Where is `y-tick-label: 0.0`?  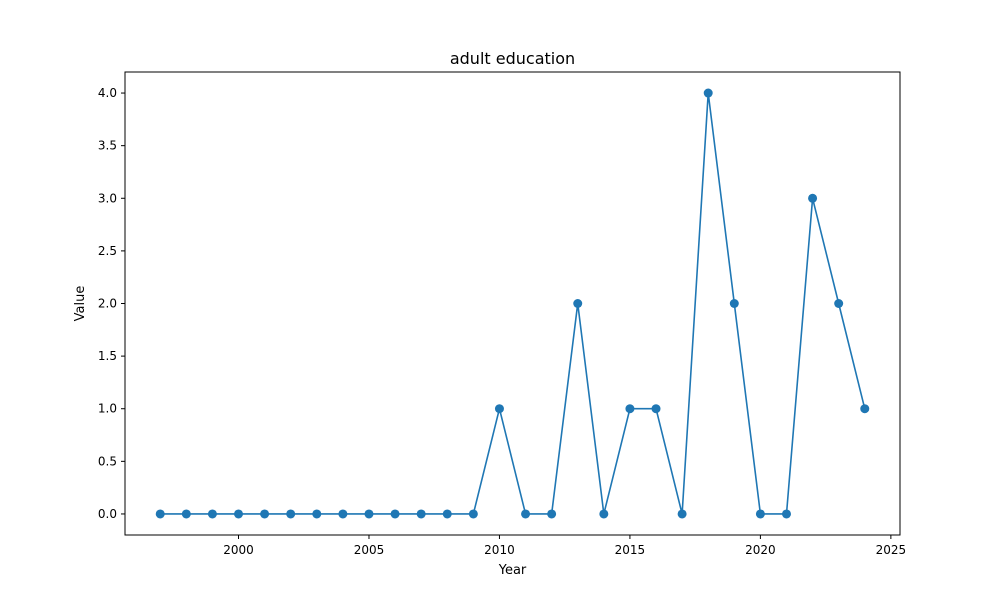
y-tick-label: 0.0 is located at coordinates (107, 514).